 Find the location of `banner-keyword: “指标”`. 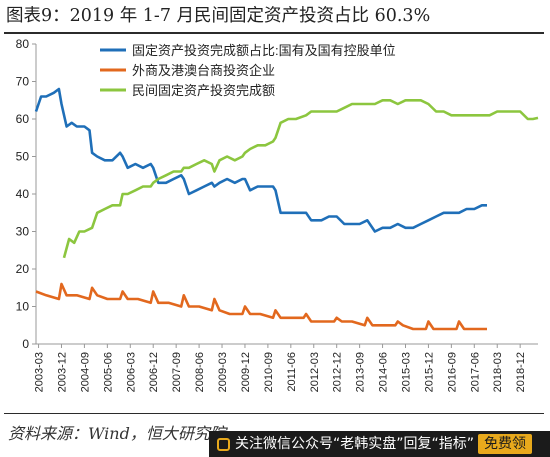

banner-keyword: “指标” is located at coordinates (453, 444).